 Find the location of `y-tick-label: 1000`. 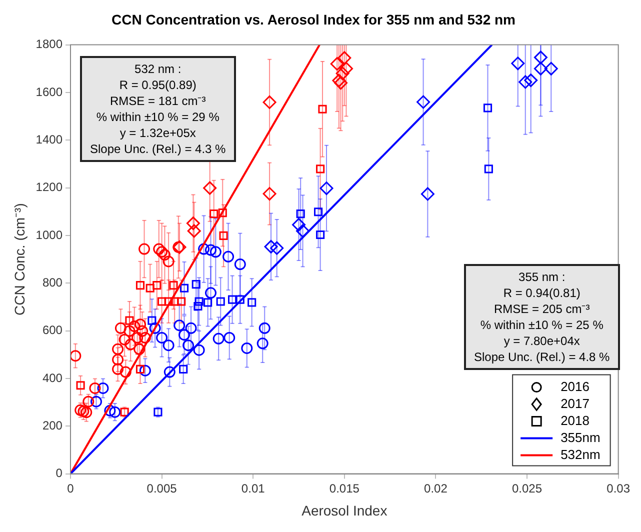

y-tick-label: 1000 is located at coordinates (49, 235).